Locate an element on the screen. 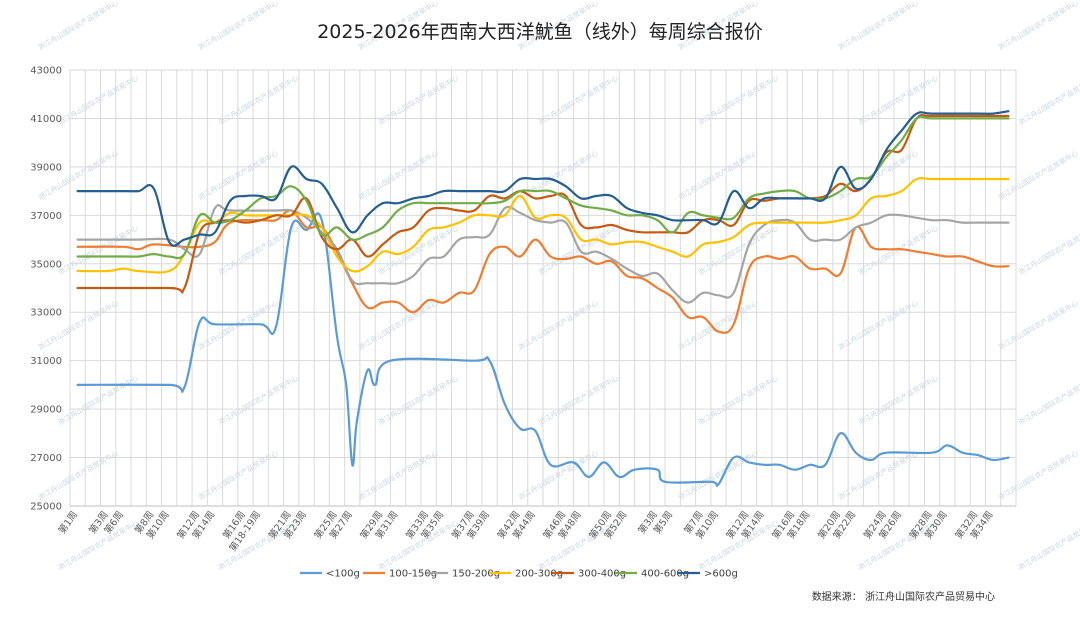 This screenshot has width=1080, height=618. y-tick-label: 31000 is located at coordinates (46, 361).